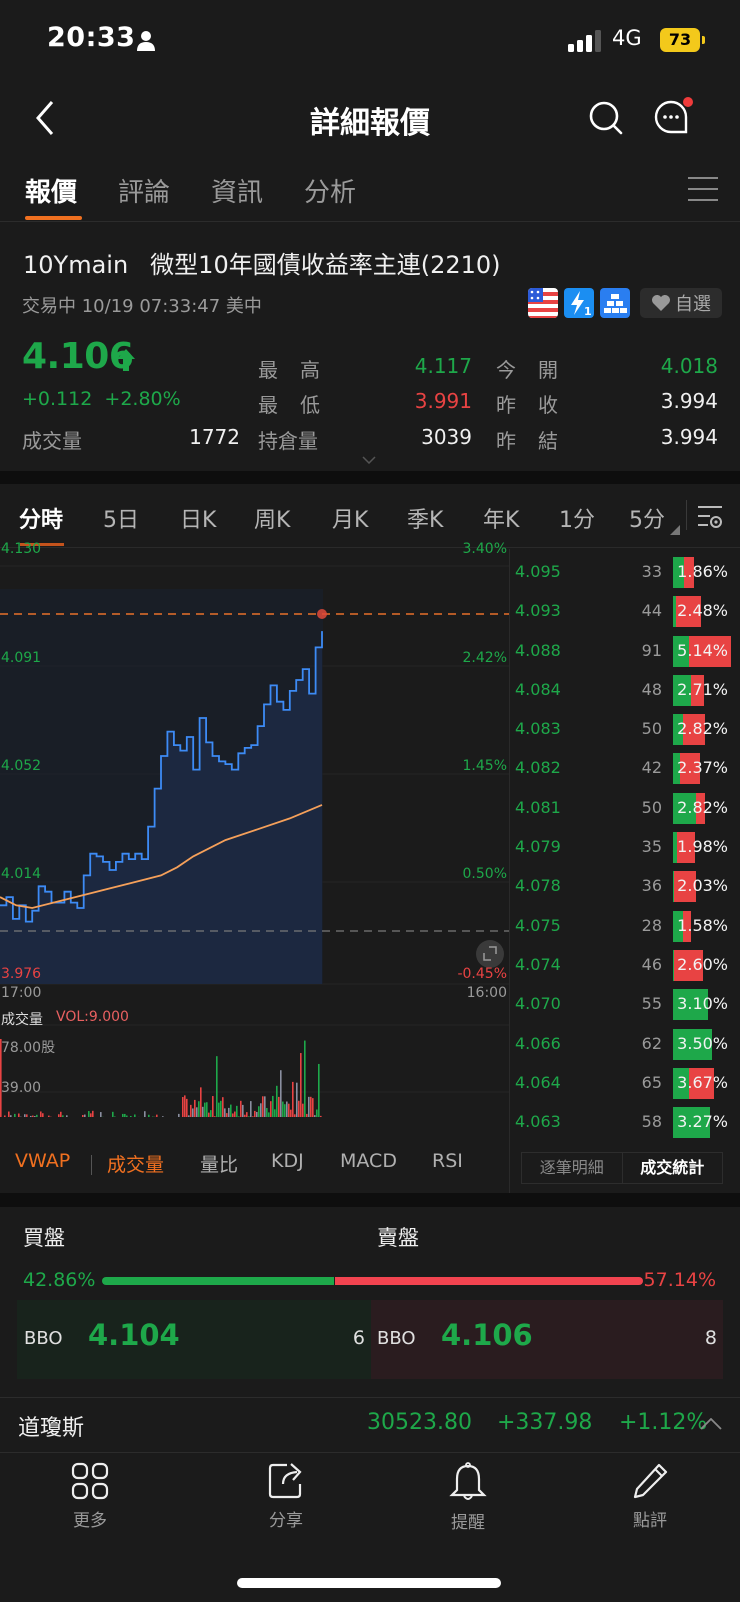  I want to click on tab-tick-details: 逐筆明細, so click(571, 1167).